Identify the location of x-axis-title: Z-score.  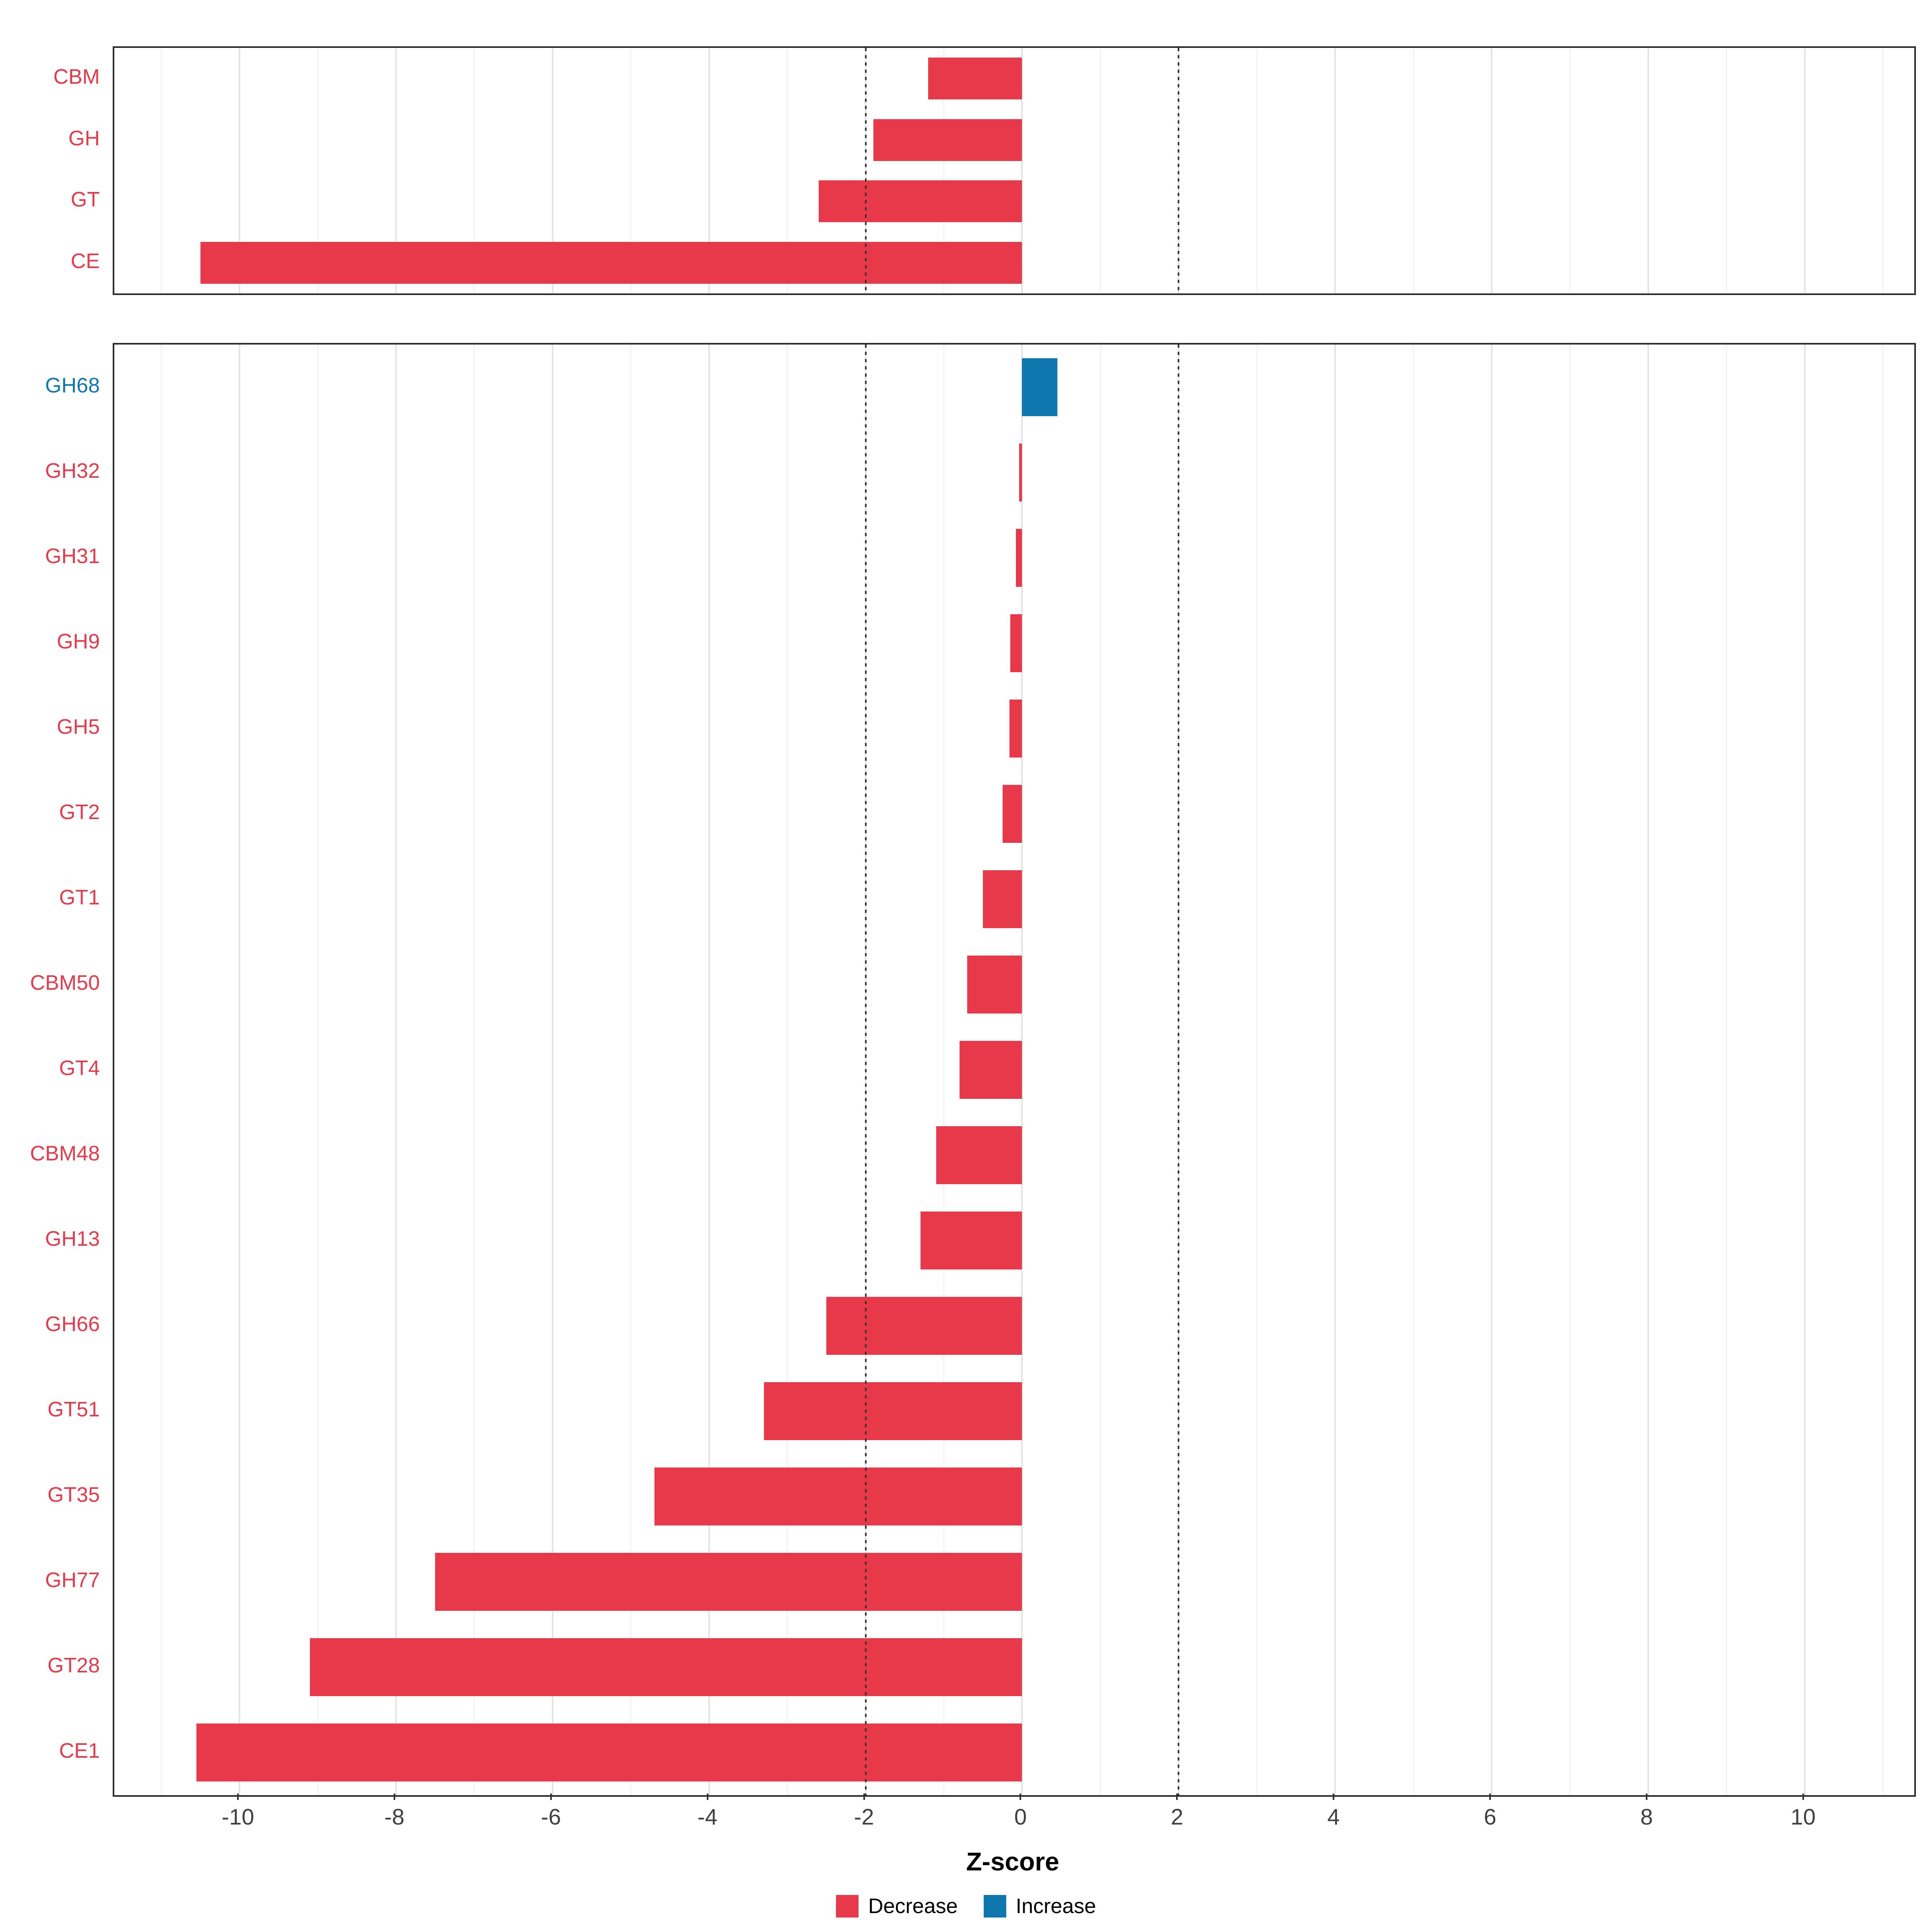
(1012, 1861).